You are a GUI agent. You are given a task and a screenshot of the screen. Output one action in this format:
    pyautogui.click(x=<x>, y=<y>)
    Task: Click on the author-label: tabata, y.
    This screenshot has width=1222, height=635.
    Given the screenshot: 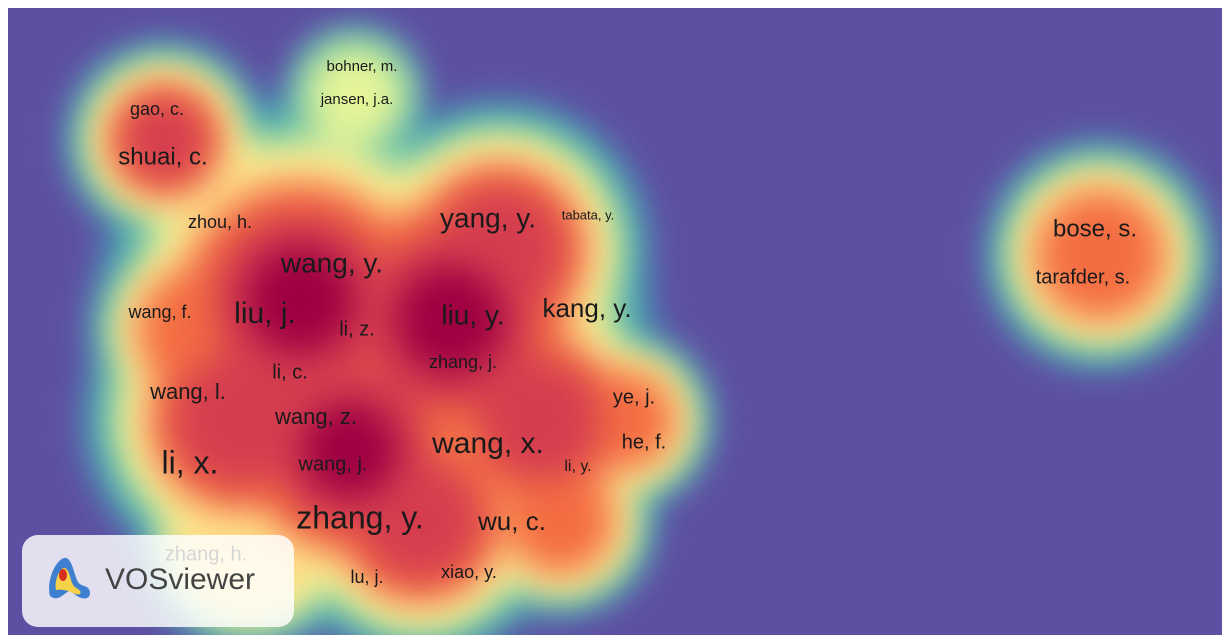 What is the action you would take?
    pyautogui.click(x=588, y=214)
    